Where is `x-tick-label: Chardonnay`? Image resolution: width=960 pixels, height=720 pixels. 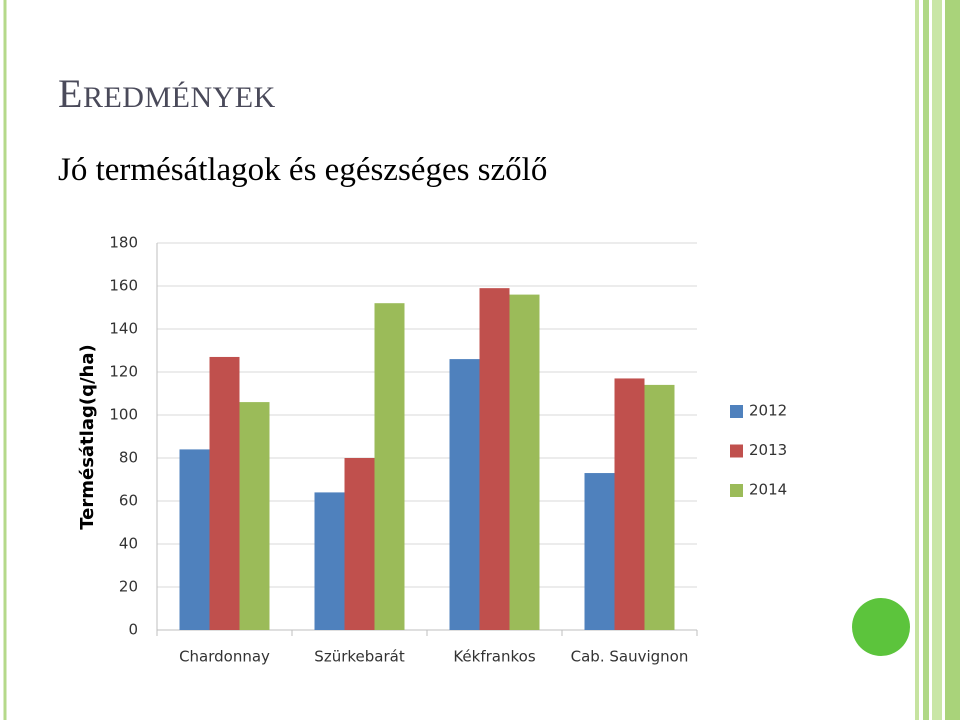 x-tick-label: Chardonnay is located at coordinates (224, 657).